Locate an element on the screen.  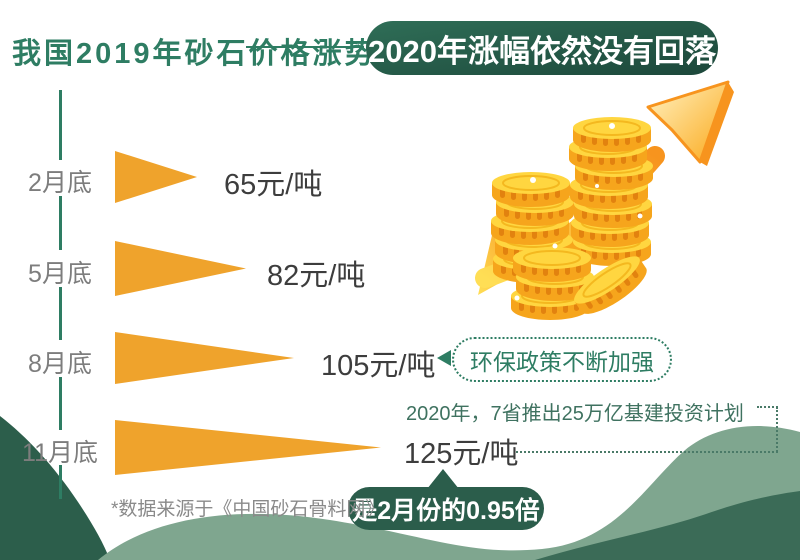
coins-illustration is located at coordinates (604, 201).